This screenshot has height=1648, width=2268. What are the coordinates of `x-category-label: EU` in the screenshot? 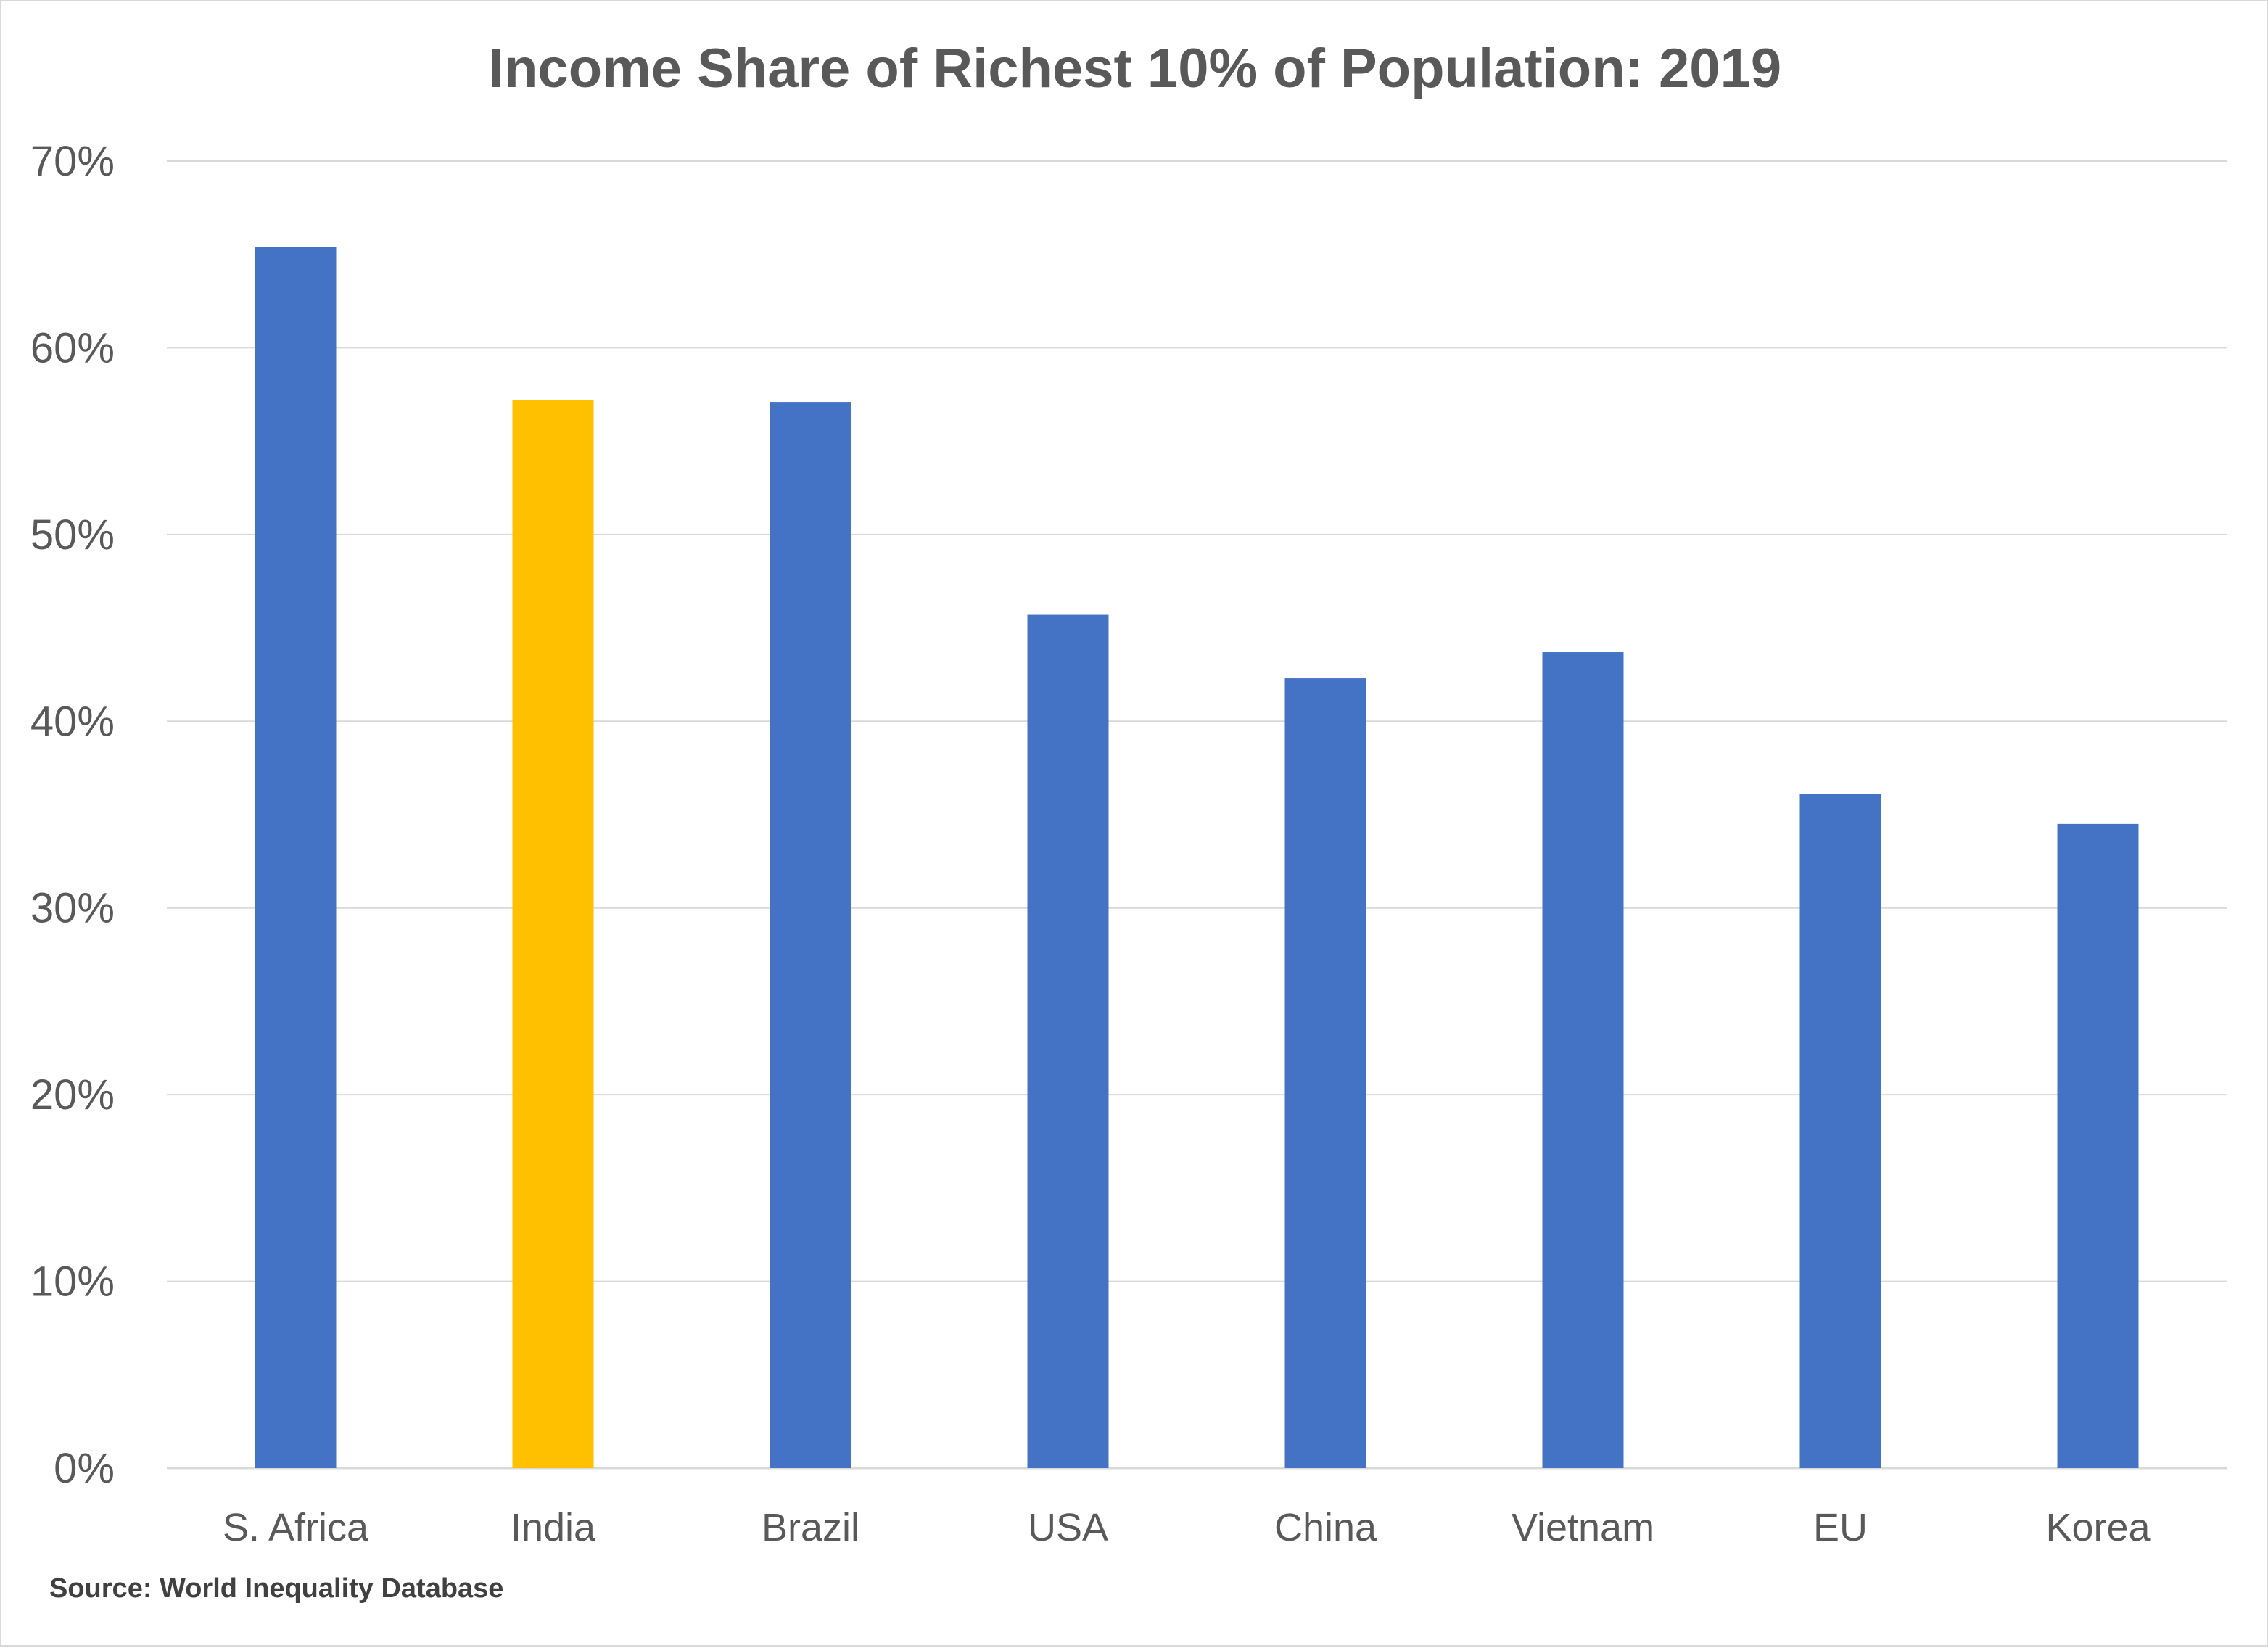 It's located at (1840, 1528).